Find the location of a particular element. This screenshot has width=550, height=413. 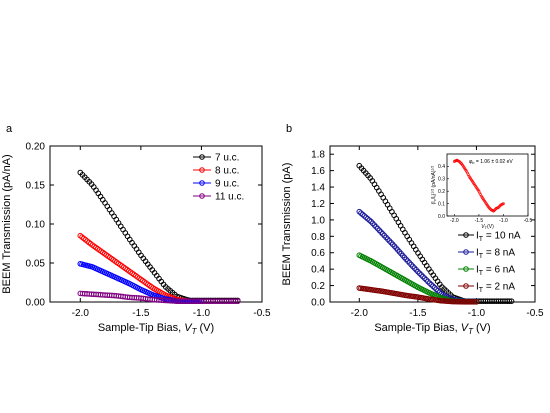

y-axis-label: BEEM Transmission (pA) is located at coordinates (287, 224).